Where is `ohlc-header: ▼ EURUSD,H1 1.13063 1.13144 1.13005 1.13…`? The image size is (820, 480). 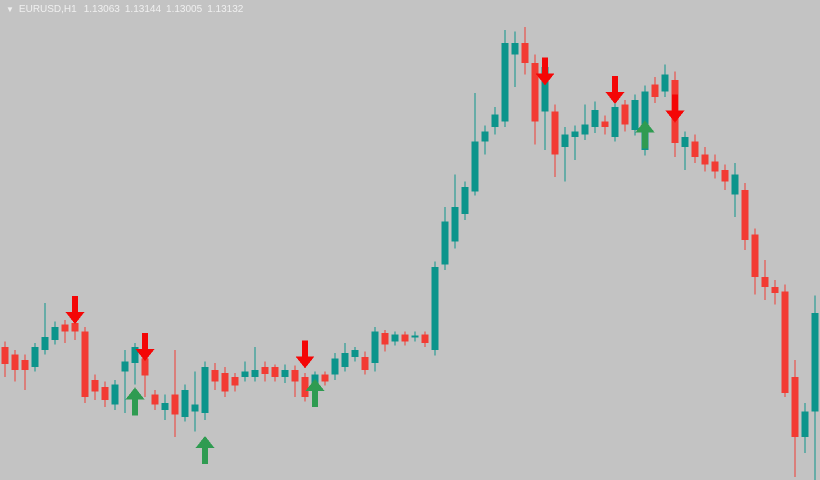 ohlc-header: ▼ EURUSD,H1 1.13063 1.13144 1.13005 1.13… is located at coordinates (127, 9).